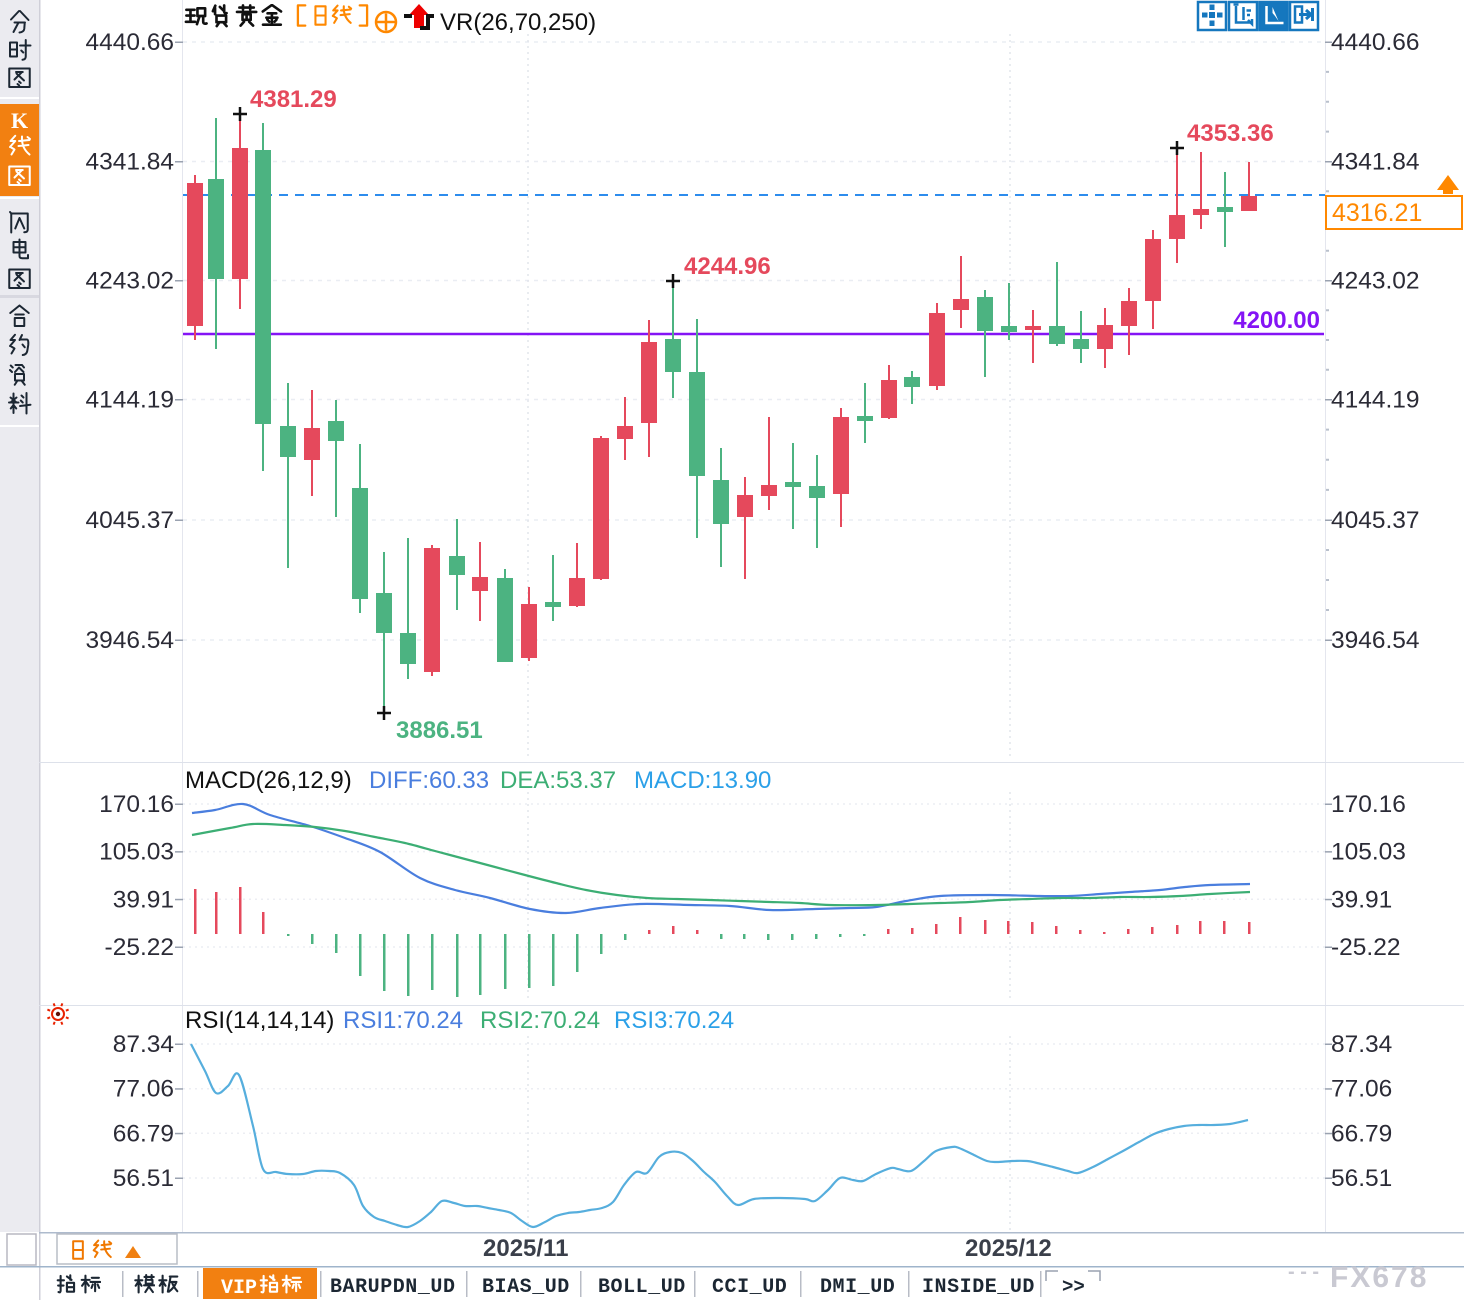  I want to click on svg-text: 3886.51, so click(439, 730).